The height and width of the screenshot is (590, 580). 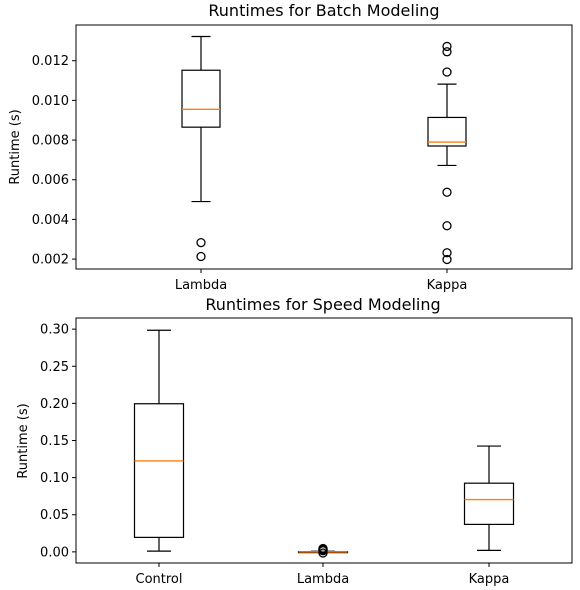 I want to click on y-tick-label: 0.00, so click(x=54, y=552).